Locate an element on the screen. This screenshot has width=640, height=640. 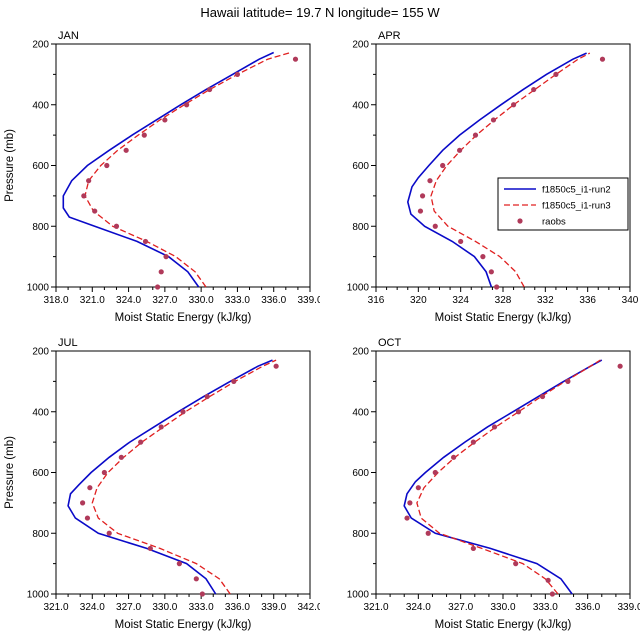
x-tick-label: 324 is located at coordinates (460, 300).